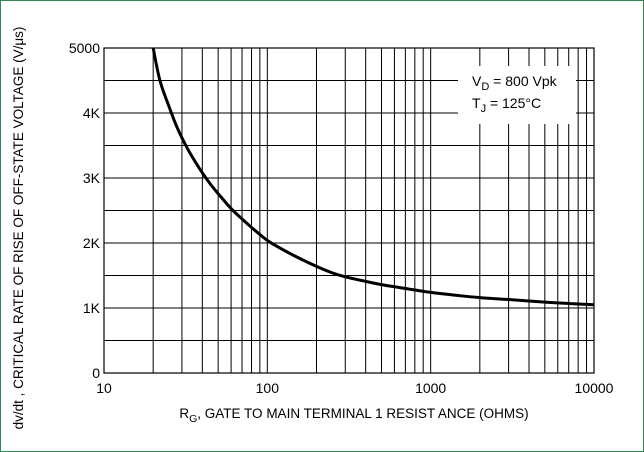 This screenshot has height=452, width=644. Describe the element at coordinates (92, 308) in the screenshot. I see `y-tick-label: 1K` at that location.